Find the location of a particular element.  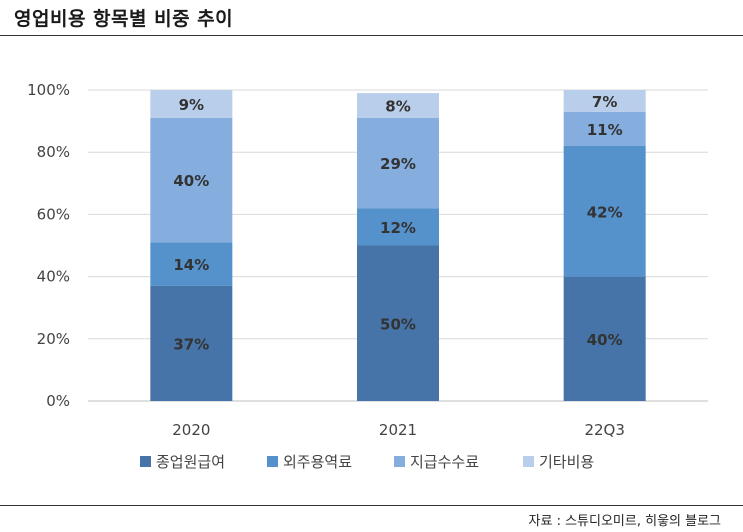

legend-label: 외주용역료 is located at coordinates (317, 462).